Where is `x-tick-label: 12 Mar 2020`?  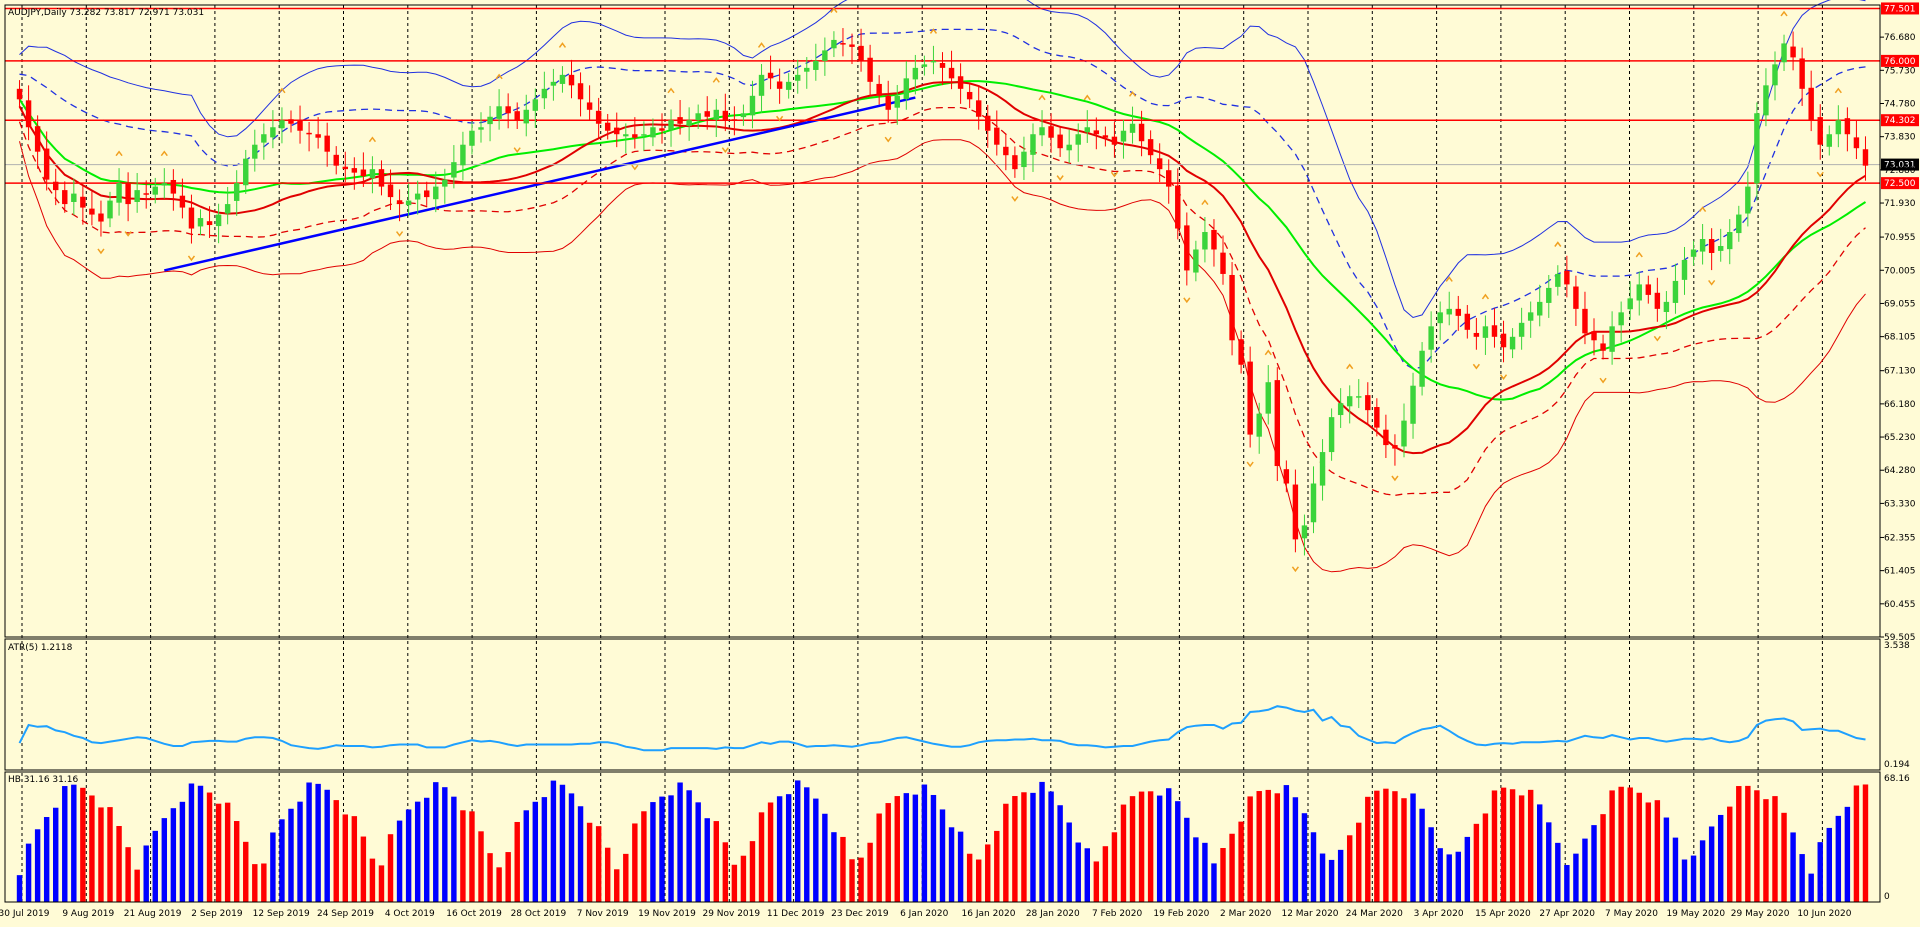 x-tick-label: 12 Mar 2020 is located at coordinates (1309, 914).